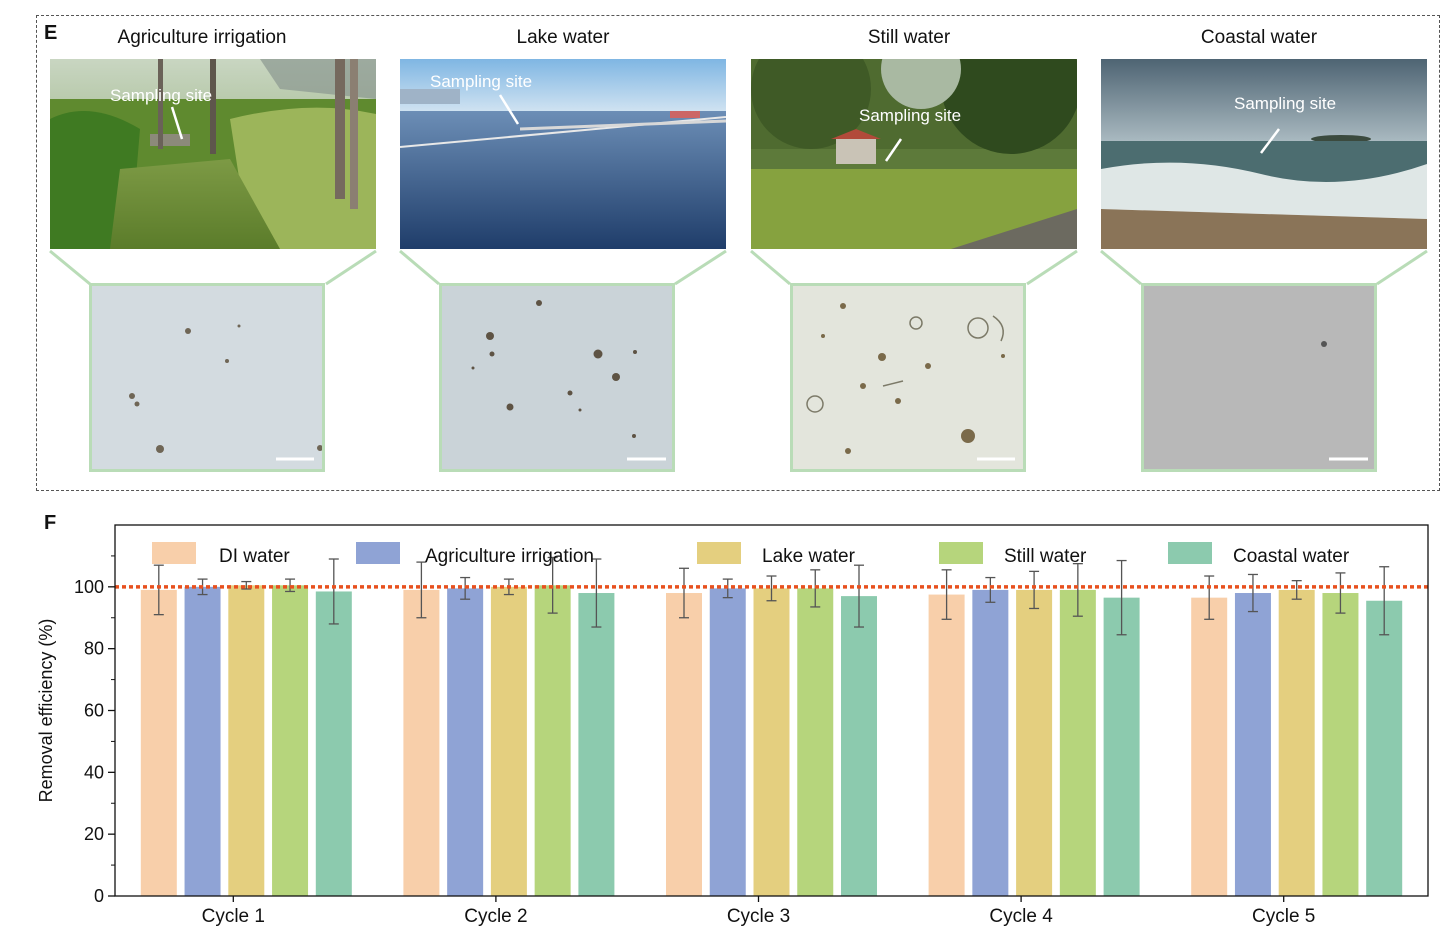 The width and height of the screenshot is (1456, 943). I want to click on x-tick-label: Cycle 2, so click(495, 916).